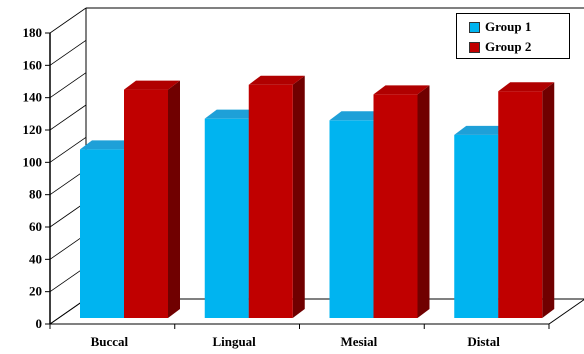 The height and width of the screenshot is (354, 584). What do you see at coordinates (358, 341) in the screenshot?
I see `x-tick-label: Mesial` at bounding box center [358, 341].